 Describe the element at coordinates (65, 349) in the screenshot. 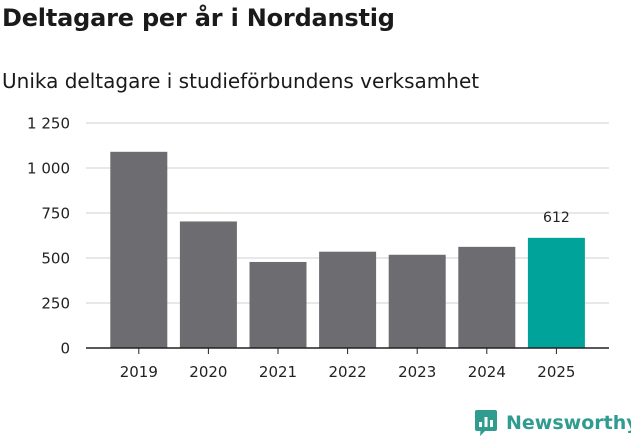

I see `y-tick-label: 0` at that location.